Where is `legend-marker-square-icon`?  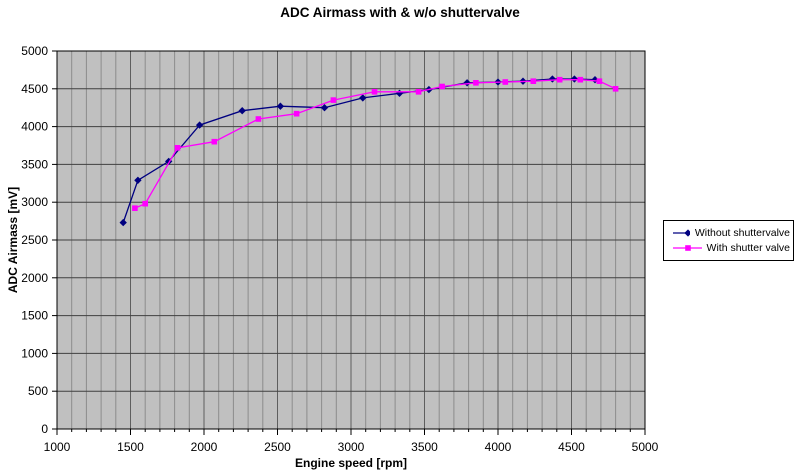
legend-marker-square-icon is located at coordinates (687, 248).